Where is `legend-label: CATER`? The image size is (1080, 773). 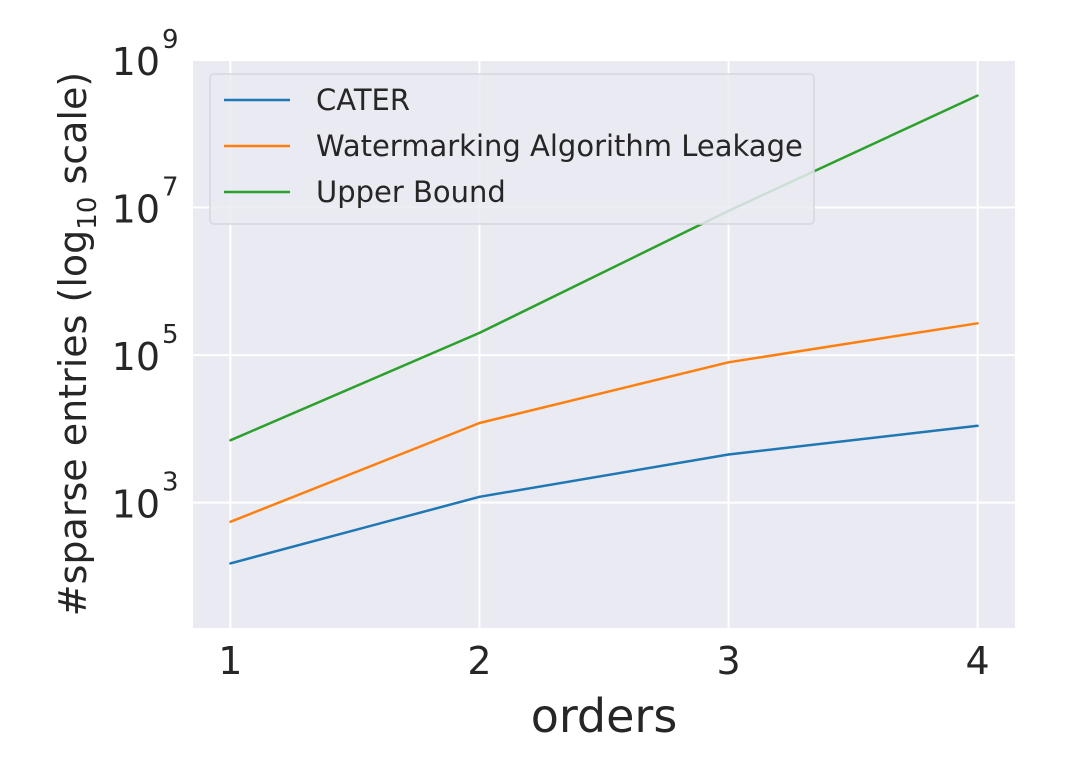
legend-label: CATER is located at coordinates (363, 100).